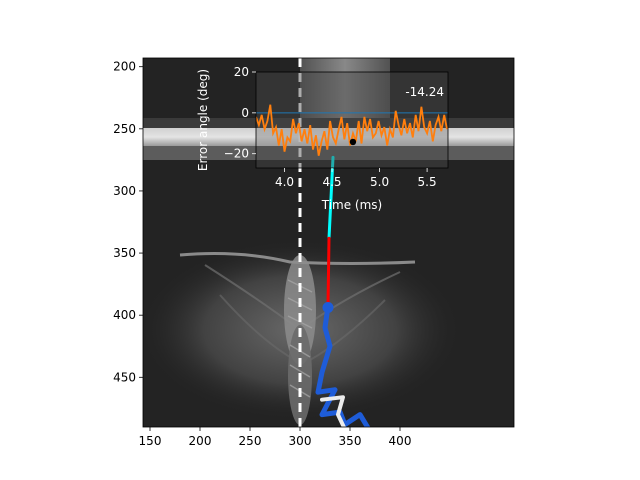  What do you see at coordinates (333, 411) in the screenshot?
I see `trace-white` at bounding box center [333, 411].